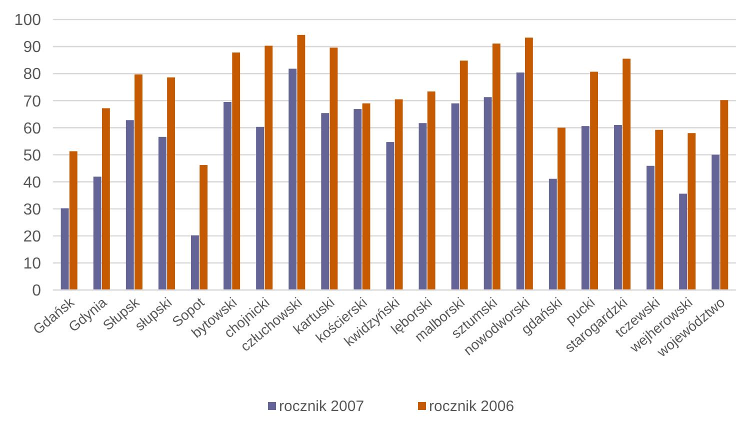 The width and height of the screenshot is (736, 425). I want to click on legend-label: rocznik 2006, so click(471, 406).